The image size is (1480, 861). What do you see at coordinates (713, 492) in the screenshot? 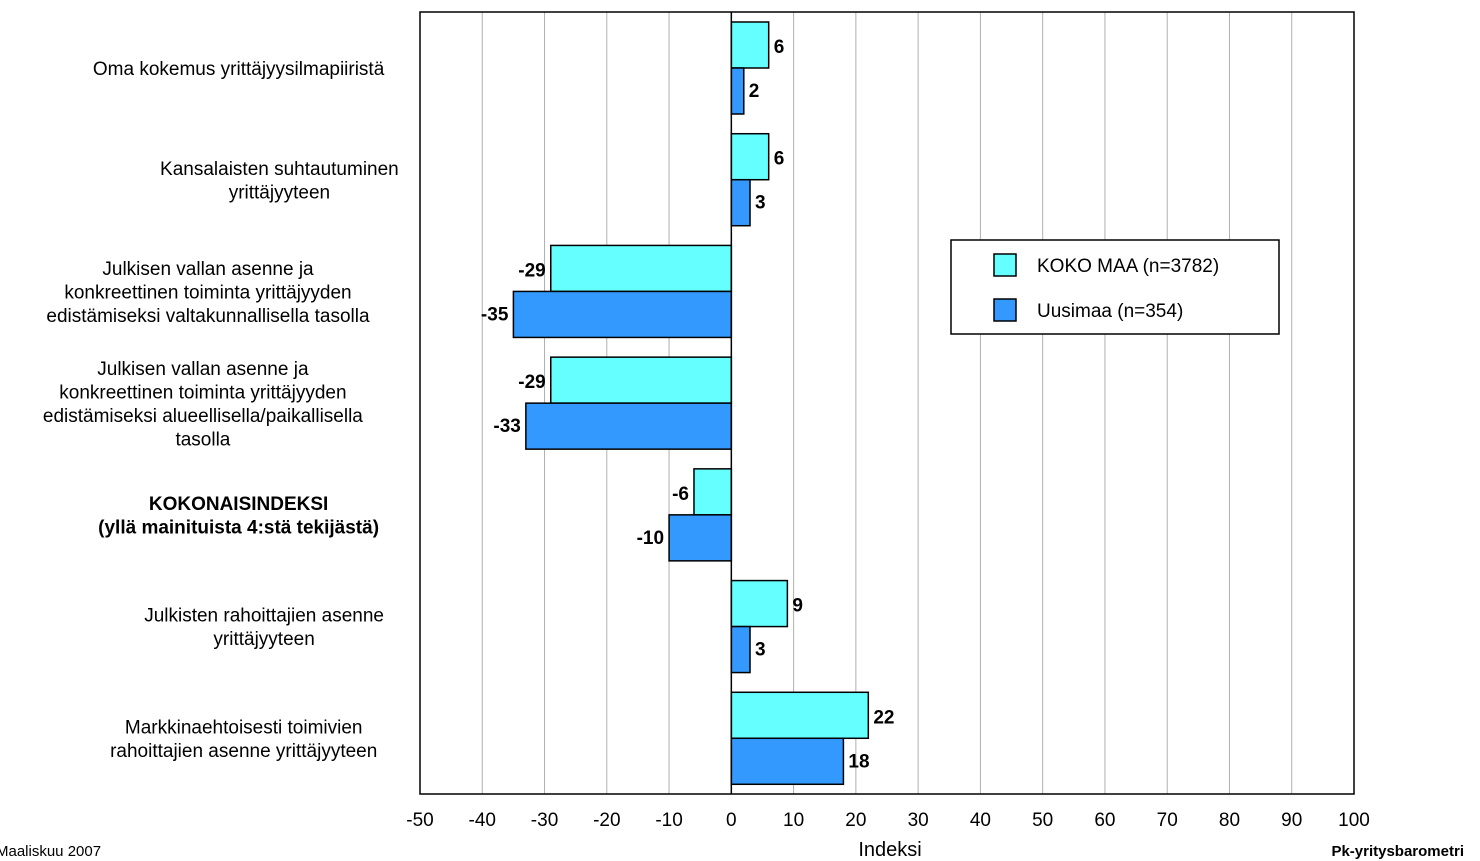
I see `bar-s0-c4` at bounding box center [713, 492].